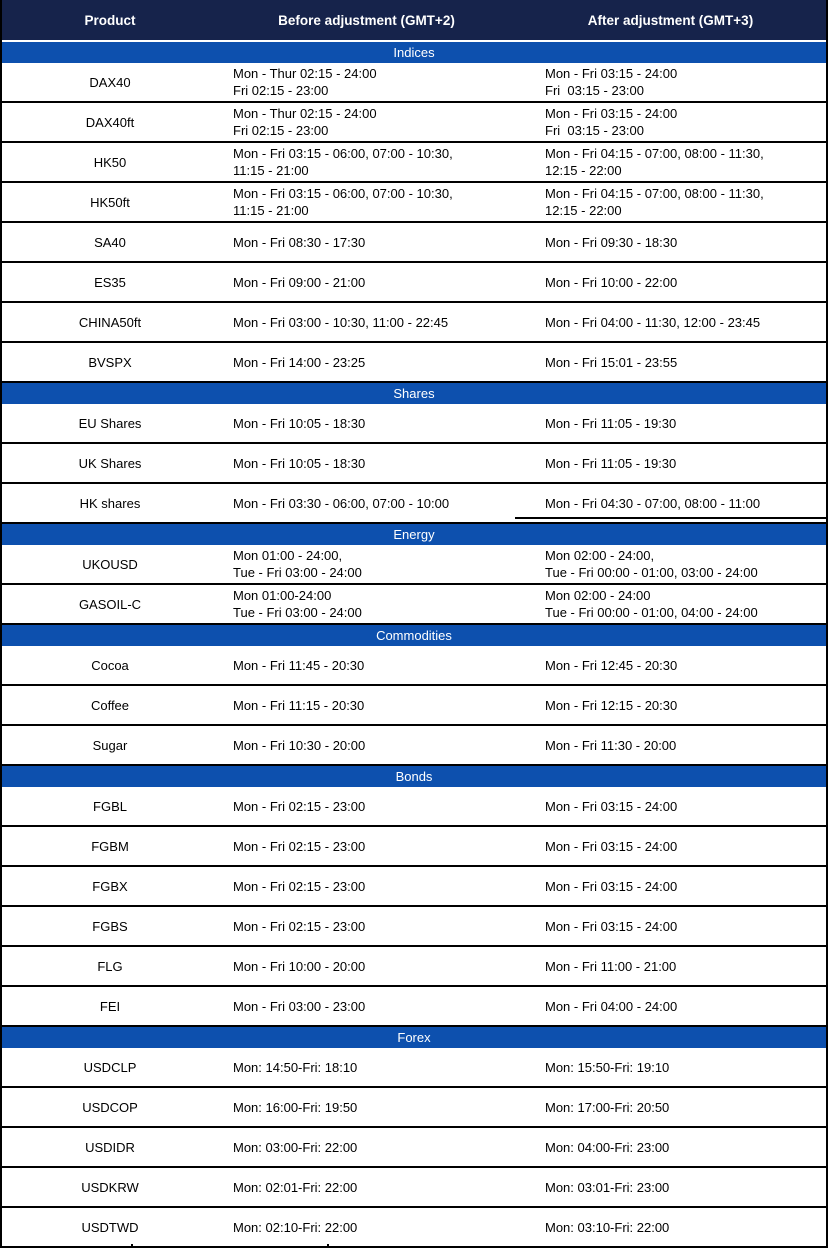 The width and height of the screenshot is (828, 1248). Describe the element at coordinates (366, 20) in the screenshot. I see `column-header-before-adjustment: Before adjustment (GMT+2)` at that location.